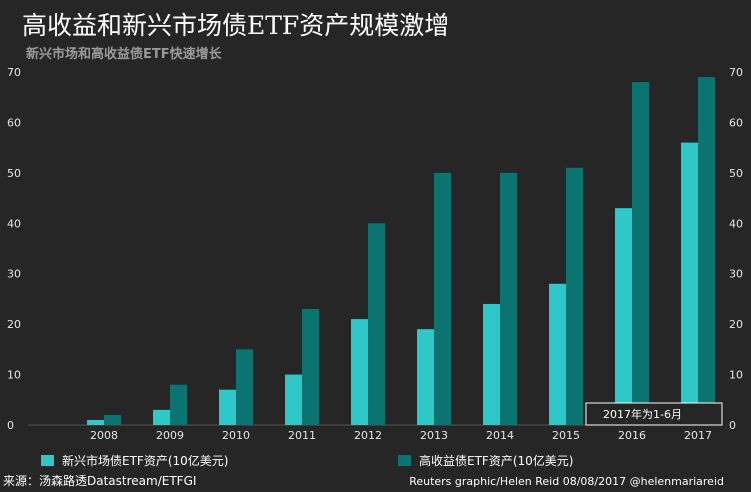  Describe the element at coordinates (99, 480) in the screenshot. I see `source-note: 来源：汤森路透Datastream/ETFGI` at that location.